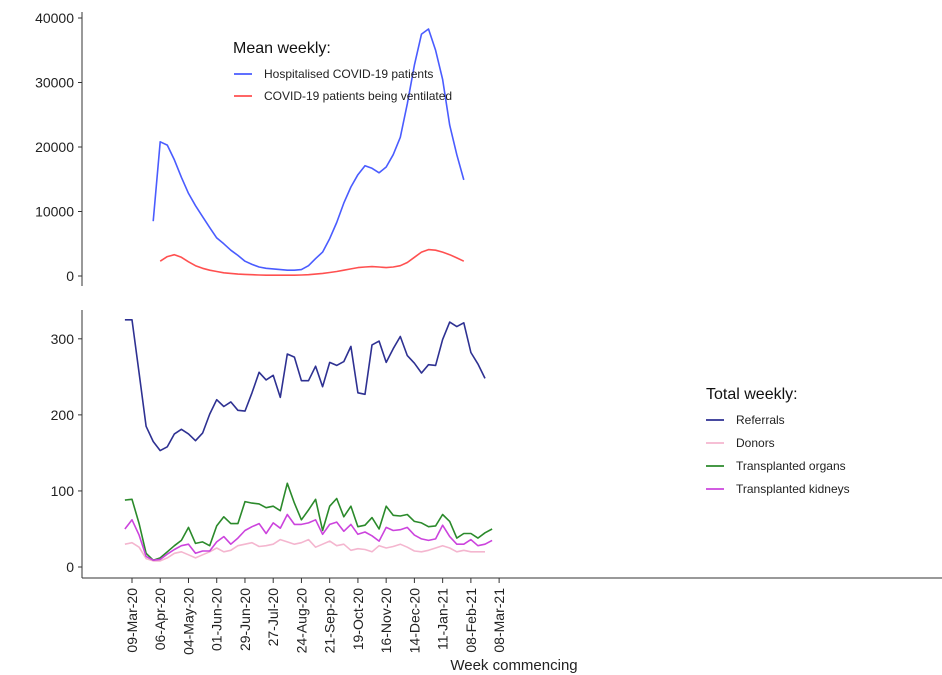  Describe the element at coordinates (358, 619) in the screenshot. I see `x-tick-label: 19-Oct-20` at that location.